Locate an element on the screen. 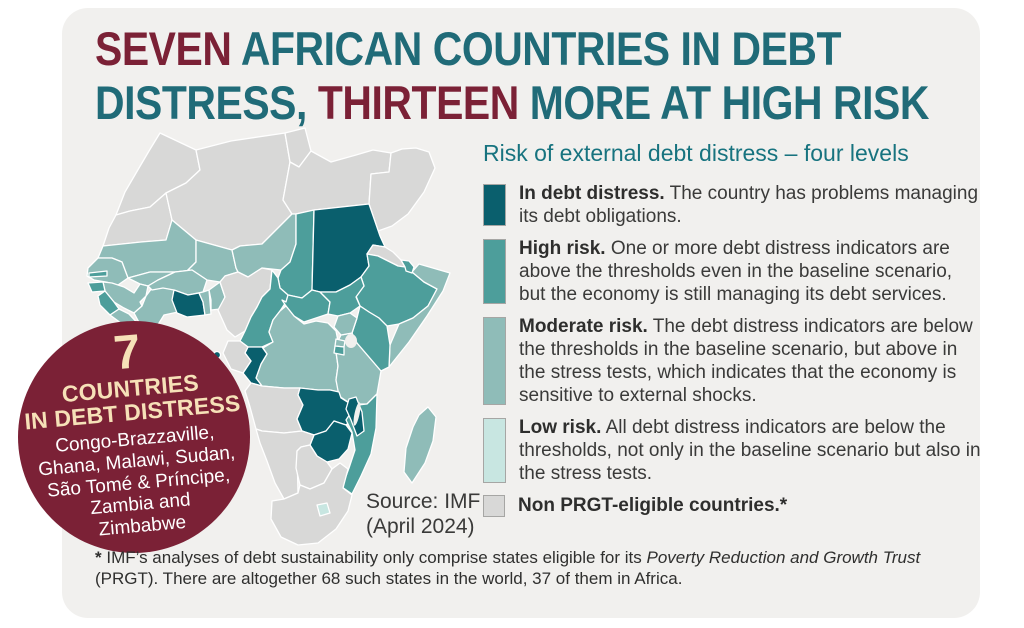 The width and height of the screenshot is (1024, 628). title-word-thirteen: THIRTEEN is located at coordinates (418, 102).